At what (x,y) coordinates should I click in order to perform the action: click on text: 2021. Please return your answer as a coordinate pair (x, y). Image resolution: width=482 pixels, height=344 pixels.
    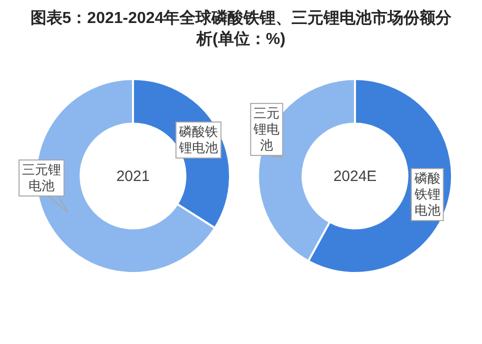
    Looking at the image, I should click on (133, 176).